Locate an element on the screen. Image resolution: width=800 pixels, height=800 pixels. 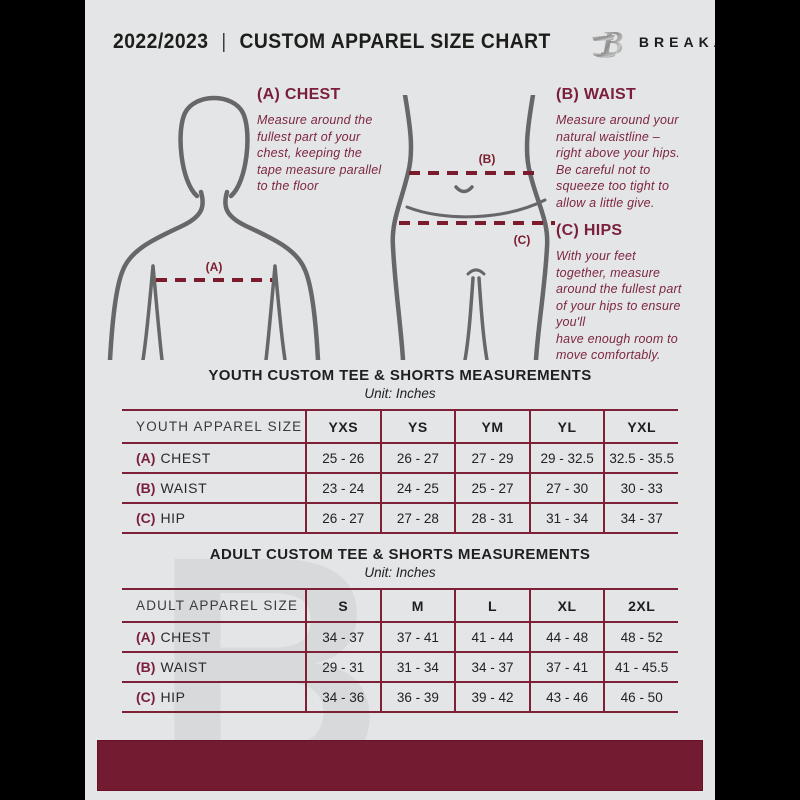
table-cell: 30 - 33 is located at coordinates (640, 489).